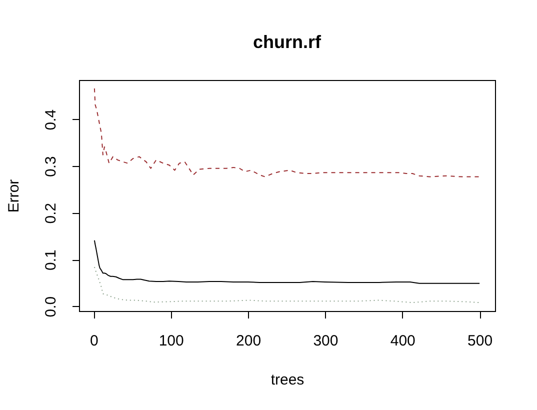 This screenshot has width=537, height=410. I want to click on x-axis-title: trees, so click(287, 380).